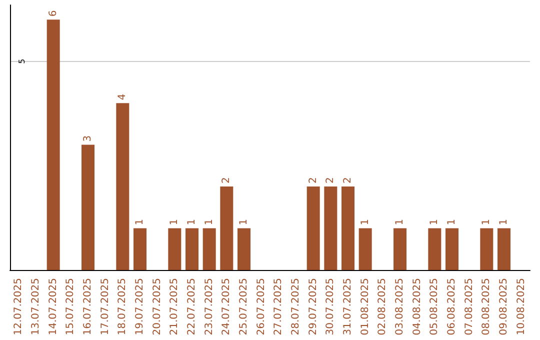 The image size is (540, 340). Describe the element at coordinates (365, 307) in the screenshot. I see `x-tick-label: 01.08.2025` at that location.